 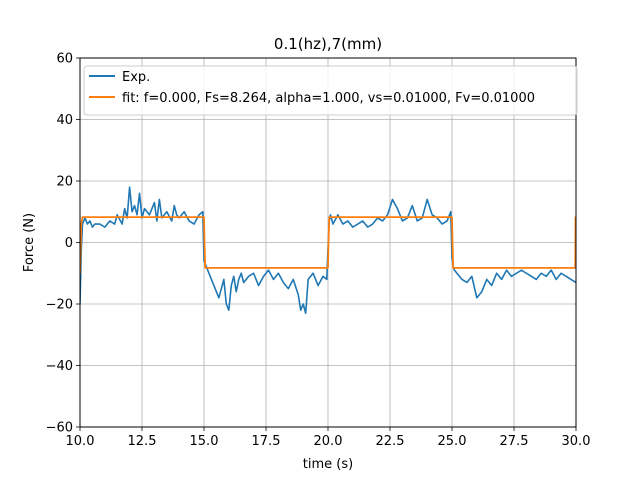 What do you see at coordinates (64, 120) in the screenshot?
I see `y-tick-label: 40` at bounding box center [64, 120].